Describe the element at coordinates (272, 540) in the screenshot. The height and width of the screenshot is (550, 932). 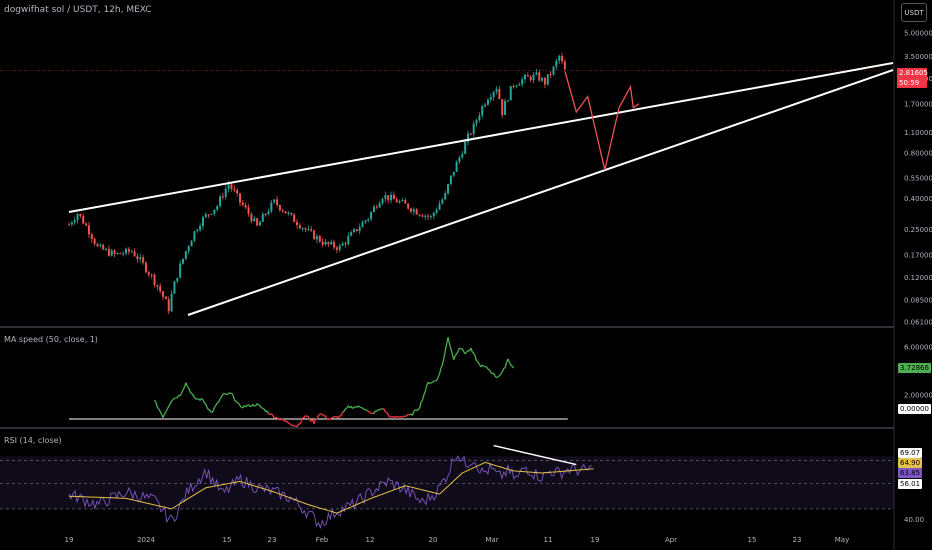
I see `time-tick: 23` at that location.